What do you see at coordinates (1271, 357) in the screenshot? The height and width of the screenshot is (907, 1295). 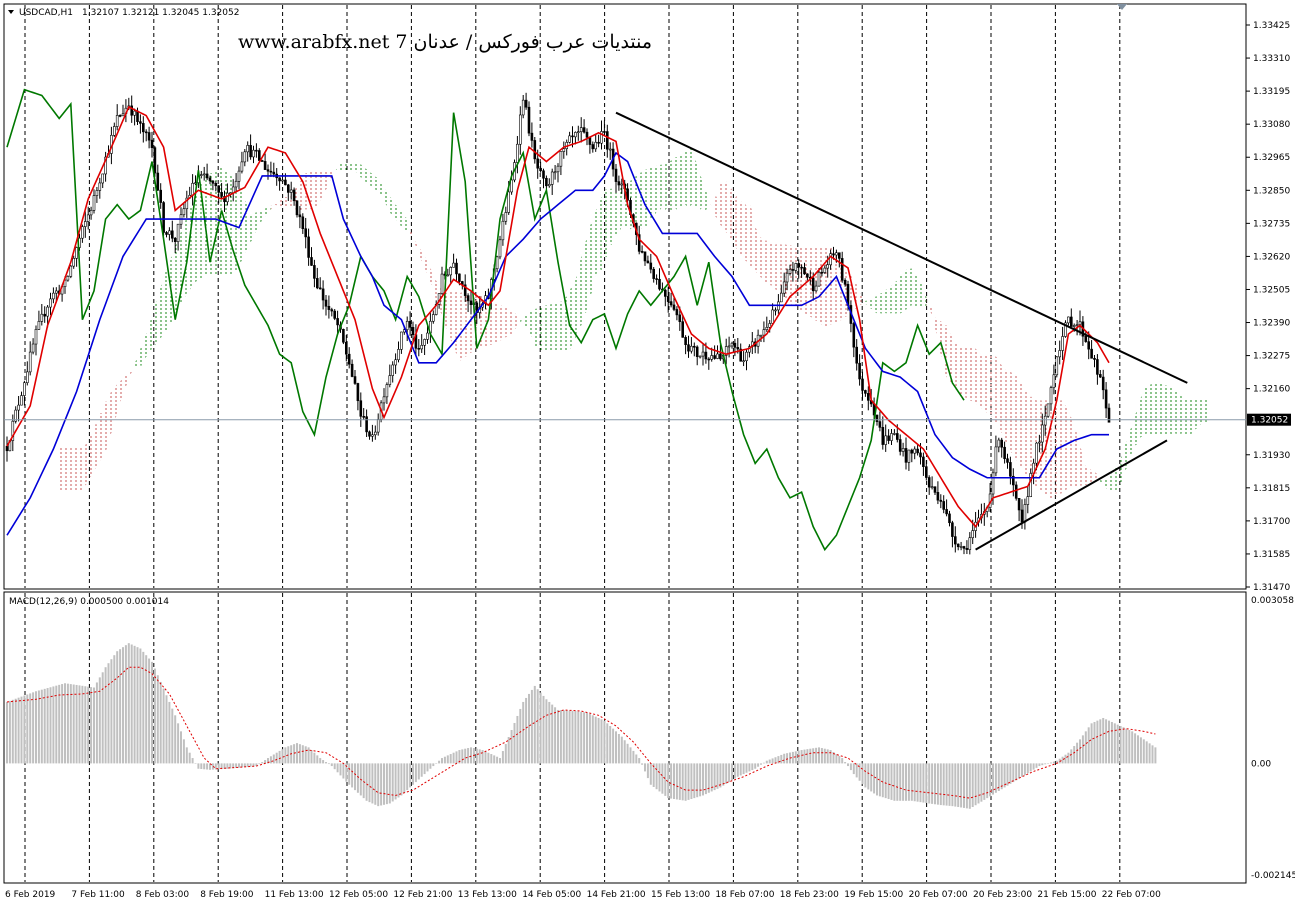 I see `price-label: 1.32275` at bounding box center [1271, 357].